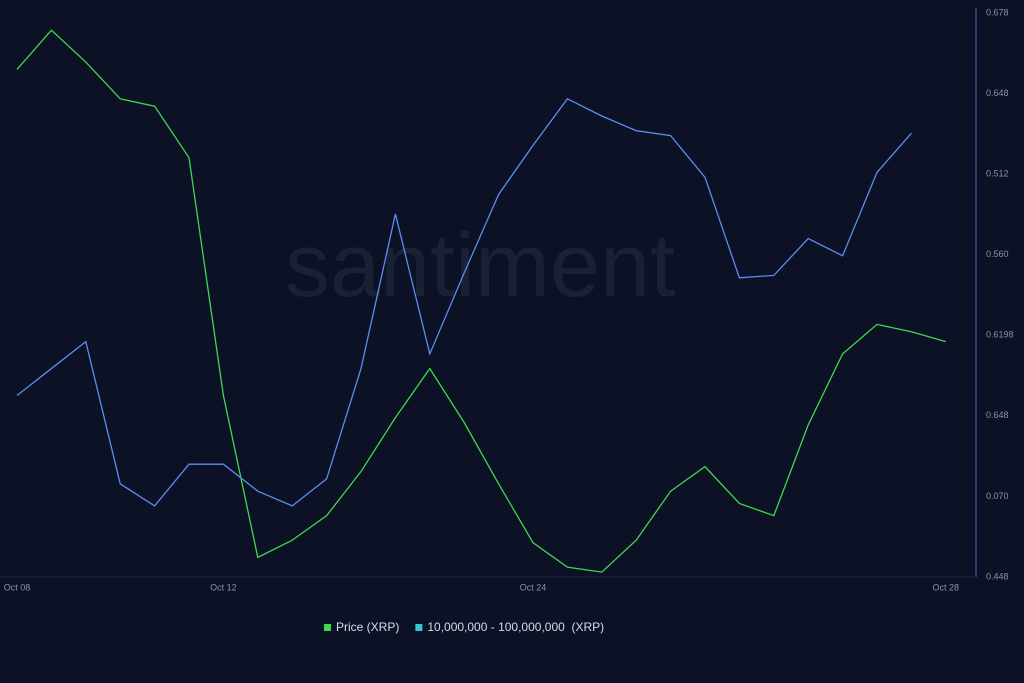 The image size is (1024, 683). What do you see at coordinates (367, 627) in the screenshot?
I see `legend-label: Price (XRP)` at bounding box center [367, 627].